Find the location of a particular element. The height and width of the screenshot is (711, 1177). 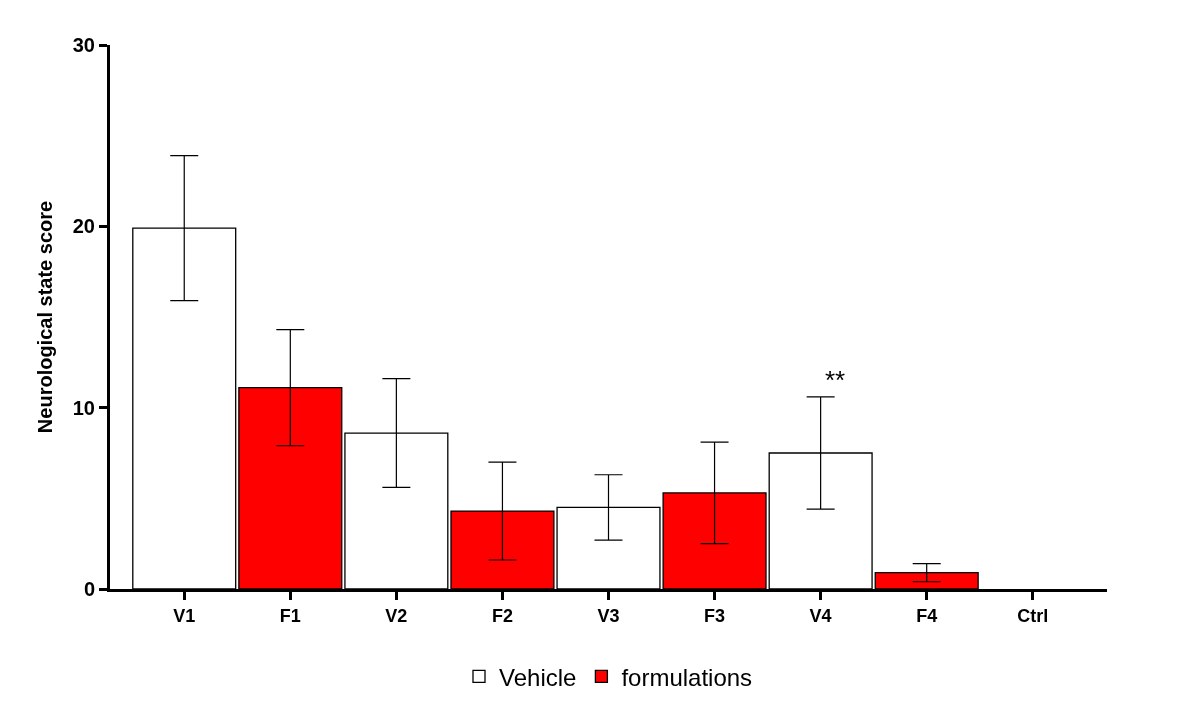

y-tick-label: 30 is located at coordinates (83, 45).